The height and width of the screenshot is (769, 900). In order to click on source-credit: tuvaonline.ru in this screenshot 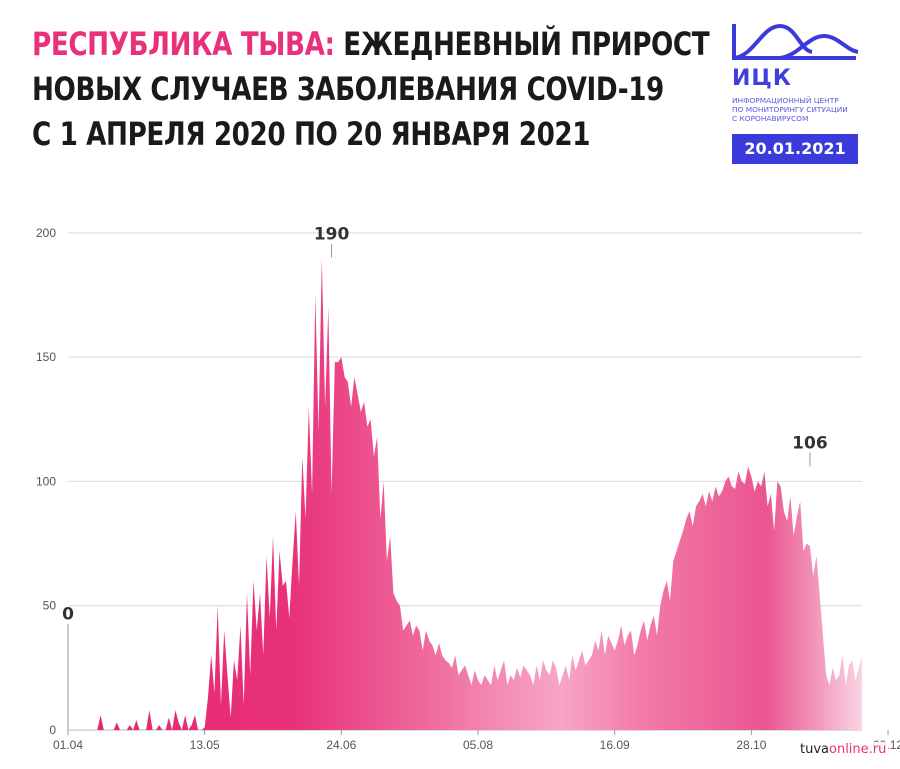, I will do `click(843, 749)`.